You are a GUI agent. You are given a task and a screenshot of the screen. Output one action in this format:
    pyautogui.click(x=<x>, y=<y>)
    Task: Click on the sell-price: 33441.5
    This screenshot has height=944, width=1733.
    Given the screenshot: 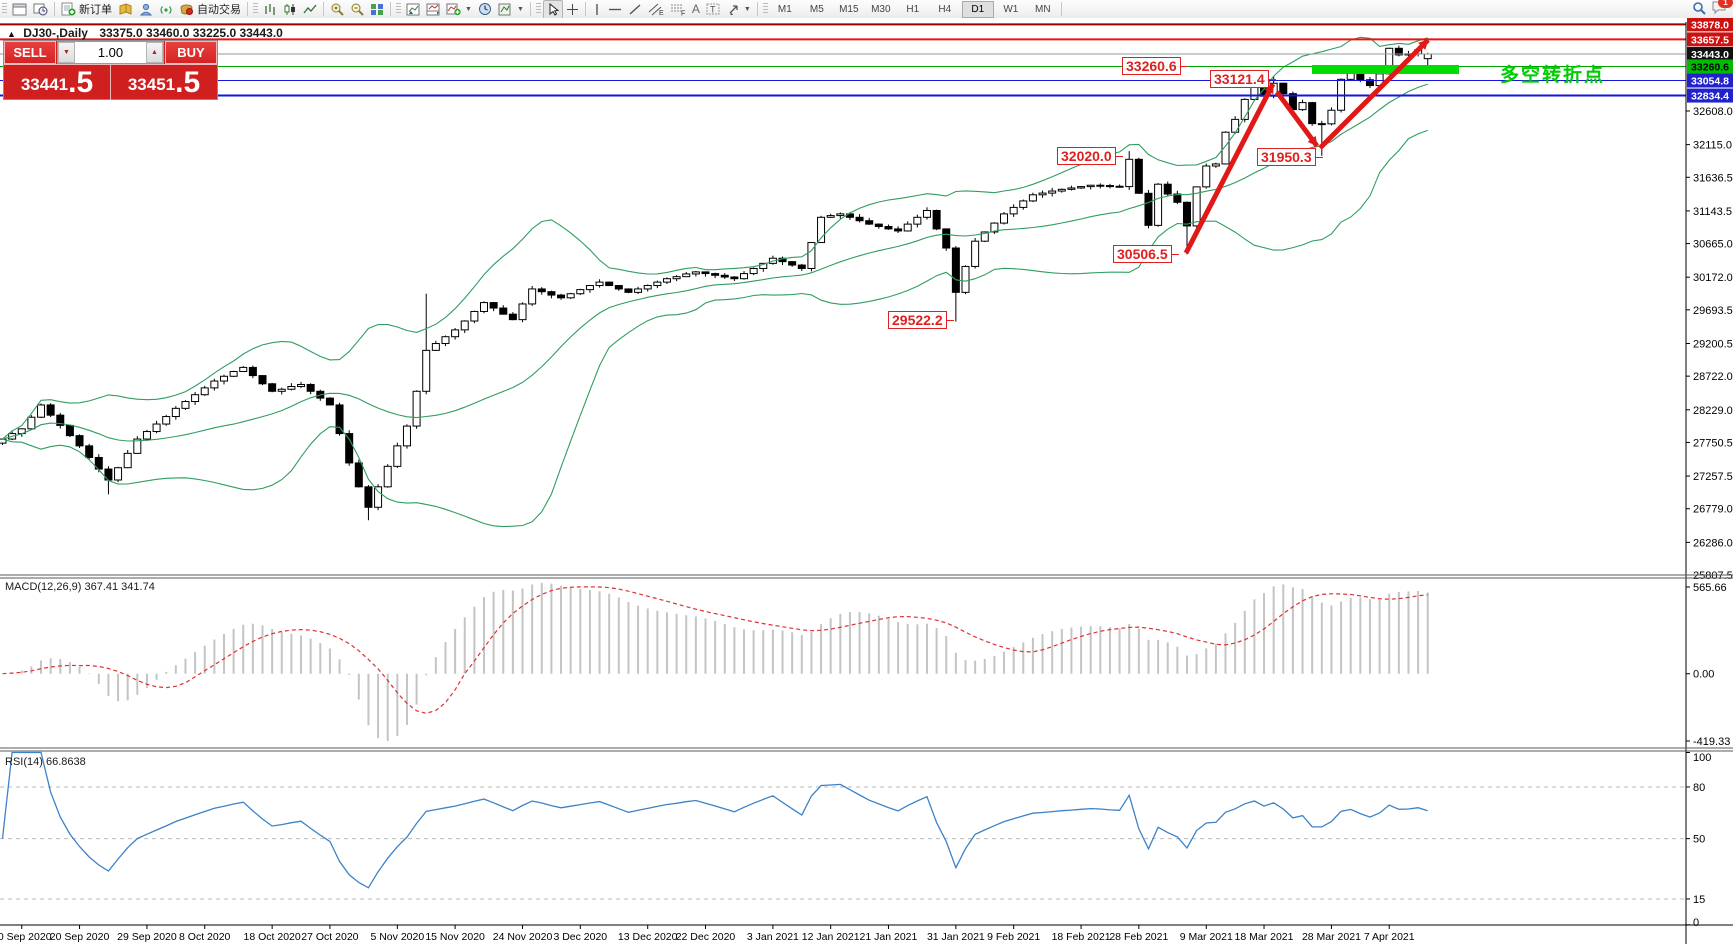 What is the action you would take?
    pyautogui.click(x=57, y=82)
    